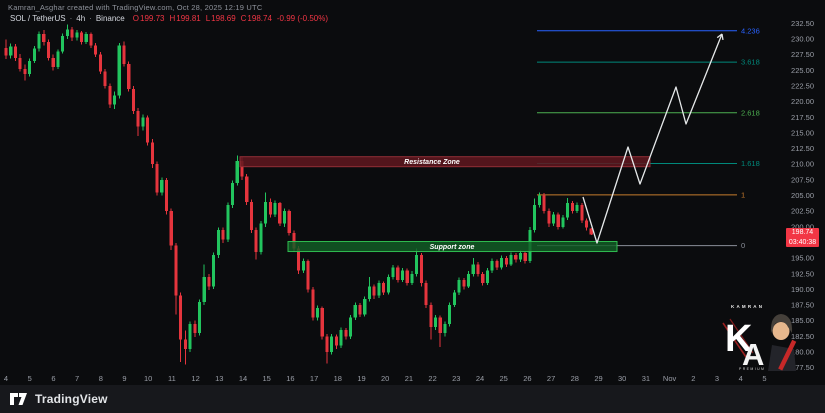 Image resolution: width=825 pixels, height=413 pixels. I want to click on time-axis-label: 15, so click(267, 378).